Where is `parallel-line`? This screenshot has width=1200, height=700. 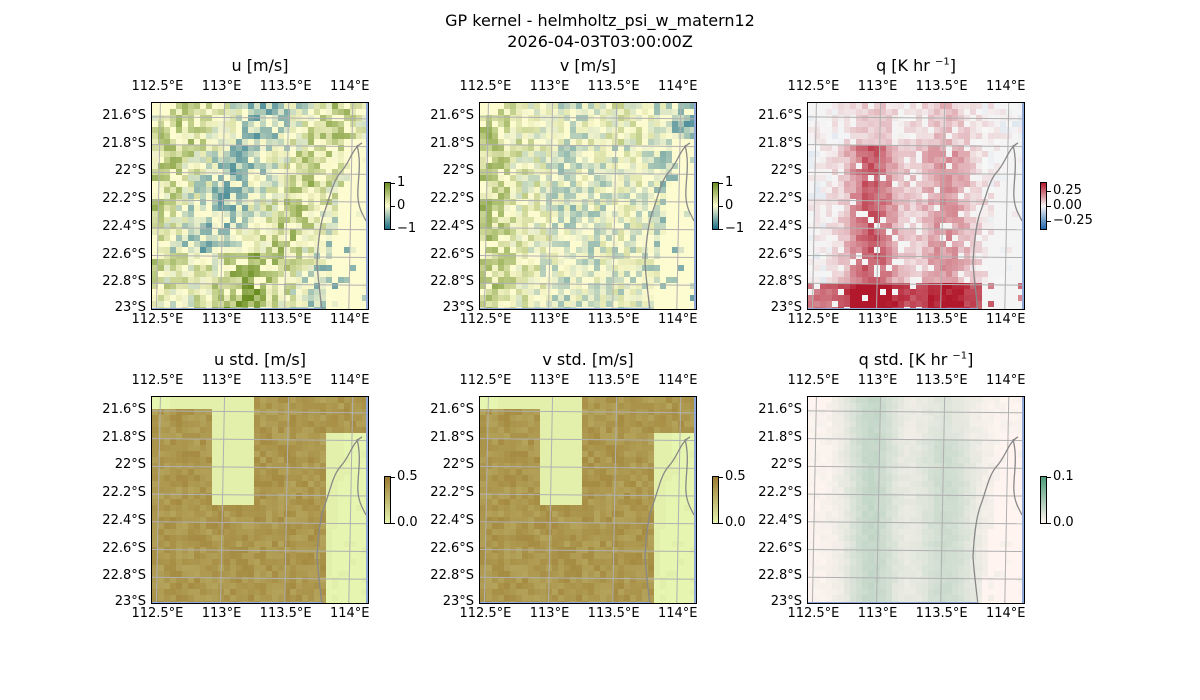 parallel-line is located at coordinates (260, 257).